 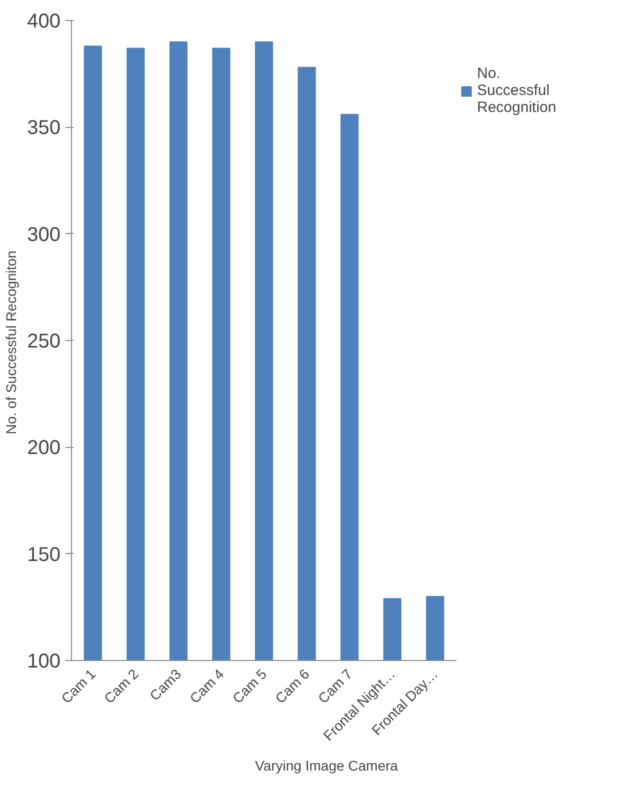 What do you see at coordinates (78, 686) in the screenshot?
I see `x-tick-label: Cam 1` at bounding box center [78, 686].